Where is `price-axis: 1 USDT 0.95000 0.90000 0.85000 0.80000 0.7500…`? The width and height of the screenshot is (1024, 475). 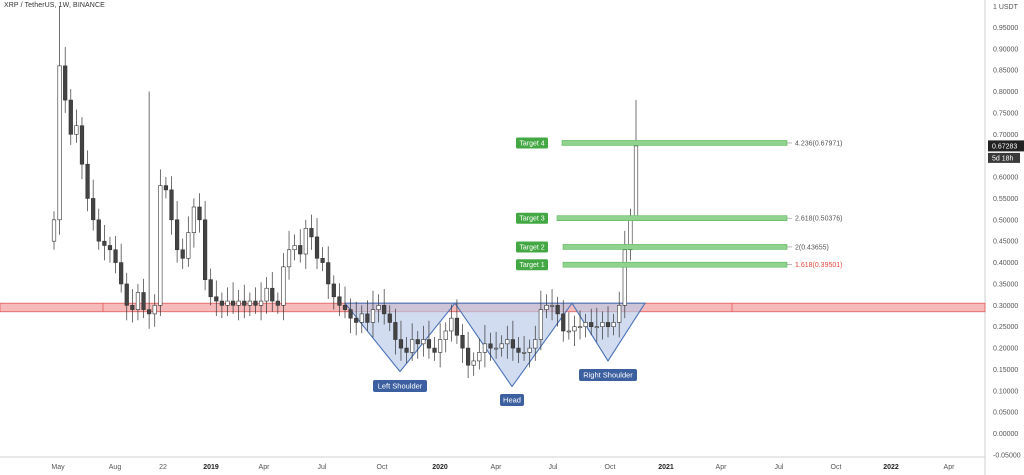 price-axis: 1 USDT 0.95000 0.90000 0.85000 0.80000 0.7500… is located at coordinates (1006, 232).